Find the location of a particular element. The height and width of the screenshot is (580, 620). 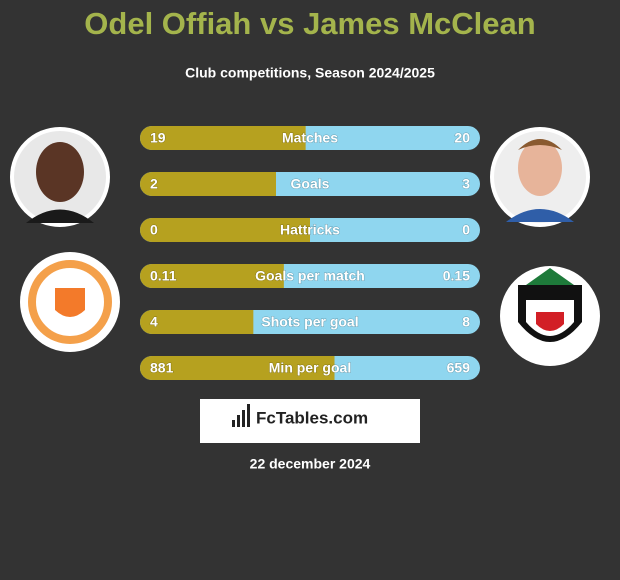

stat-row: 2 3 Goals is located at coordinates (310, 184).